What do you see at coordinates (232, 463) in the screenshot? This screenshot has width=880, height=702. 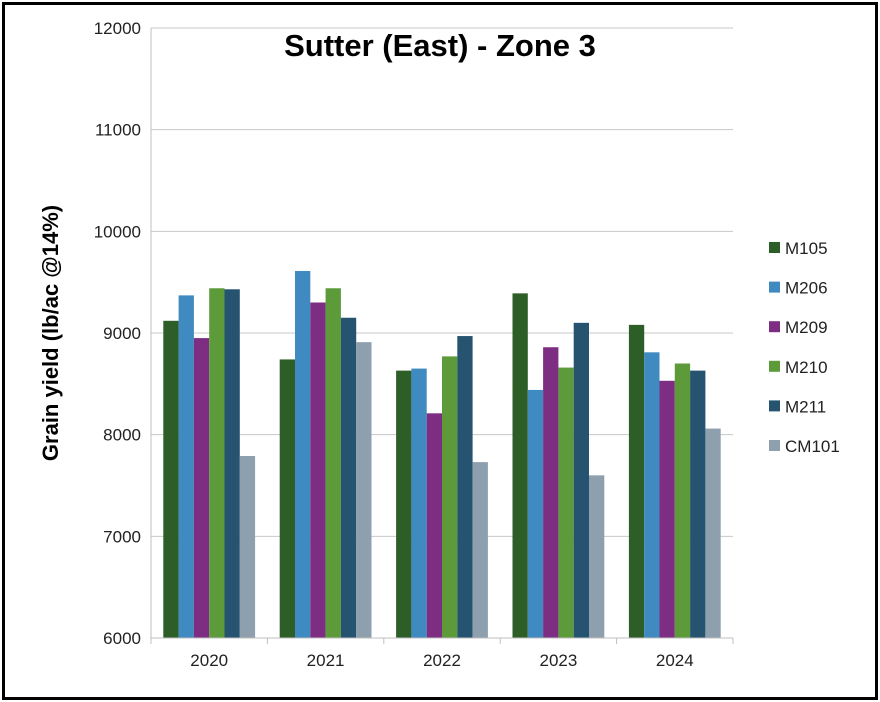 I see `bar-m211-2020` at bounding box center [232, 463].